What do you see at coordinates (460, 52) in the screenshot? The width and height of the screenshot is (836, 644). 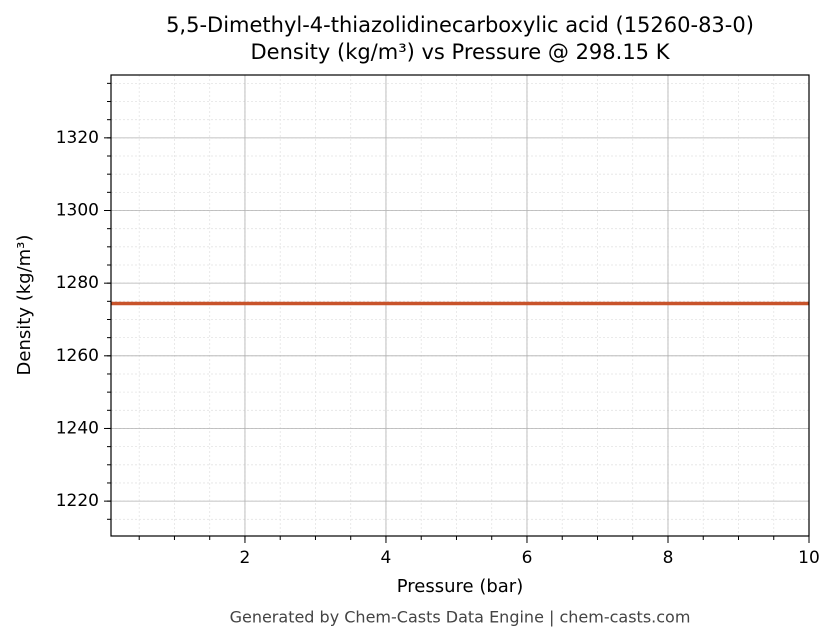 I see `chart-subtitle: Density (kg/m³) vs Pressure @ 298.15 K` at bounding box center [460, 52].